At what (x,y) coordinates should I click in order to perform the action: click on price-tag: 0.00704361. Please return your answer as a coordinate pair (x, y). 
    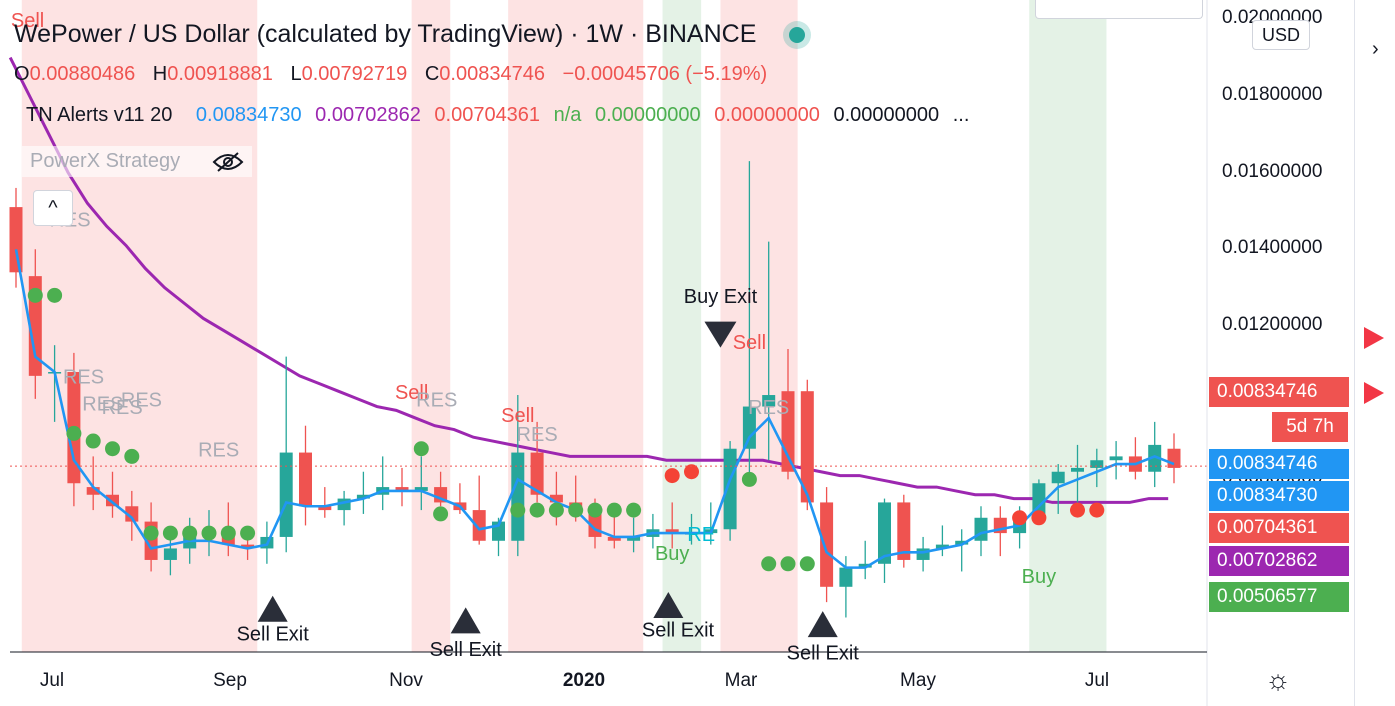
    Looking at the image, I should click on (1279, 528).